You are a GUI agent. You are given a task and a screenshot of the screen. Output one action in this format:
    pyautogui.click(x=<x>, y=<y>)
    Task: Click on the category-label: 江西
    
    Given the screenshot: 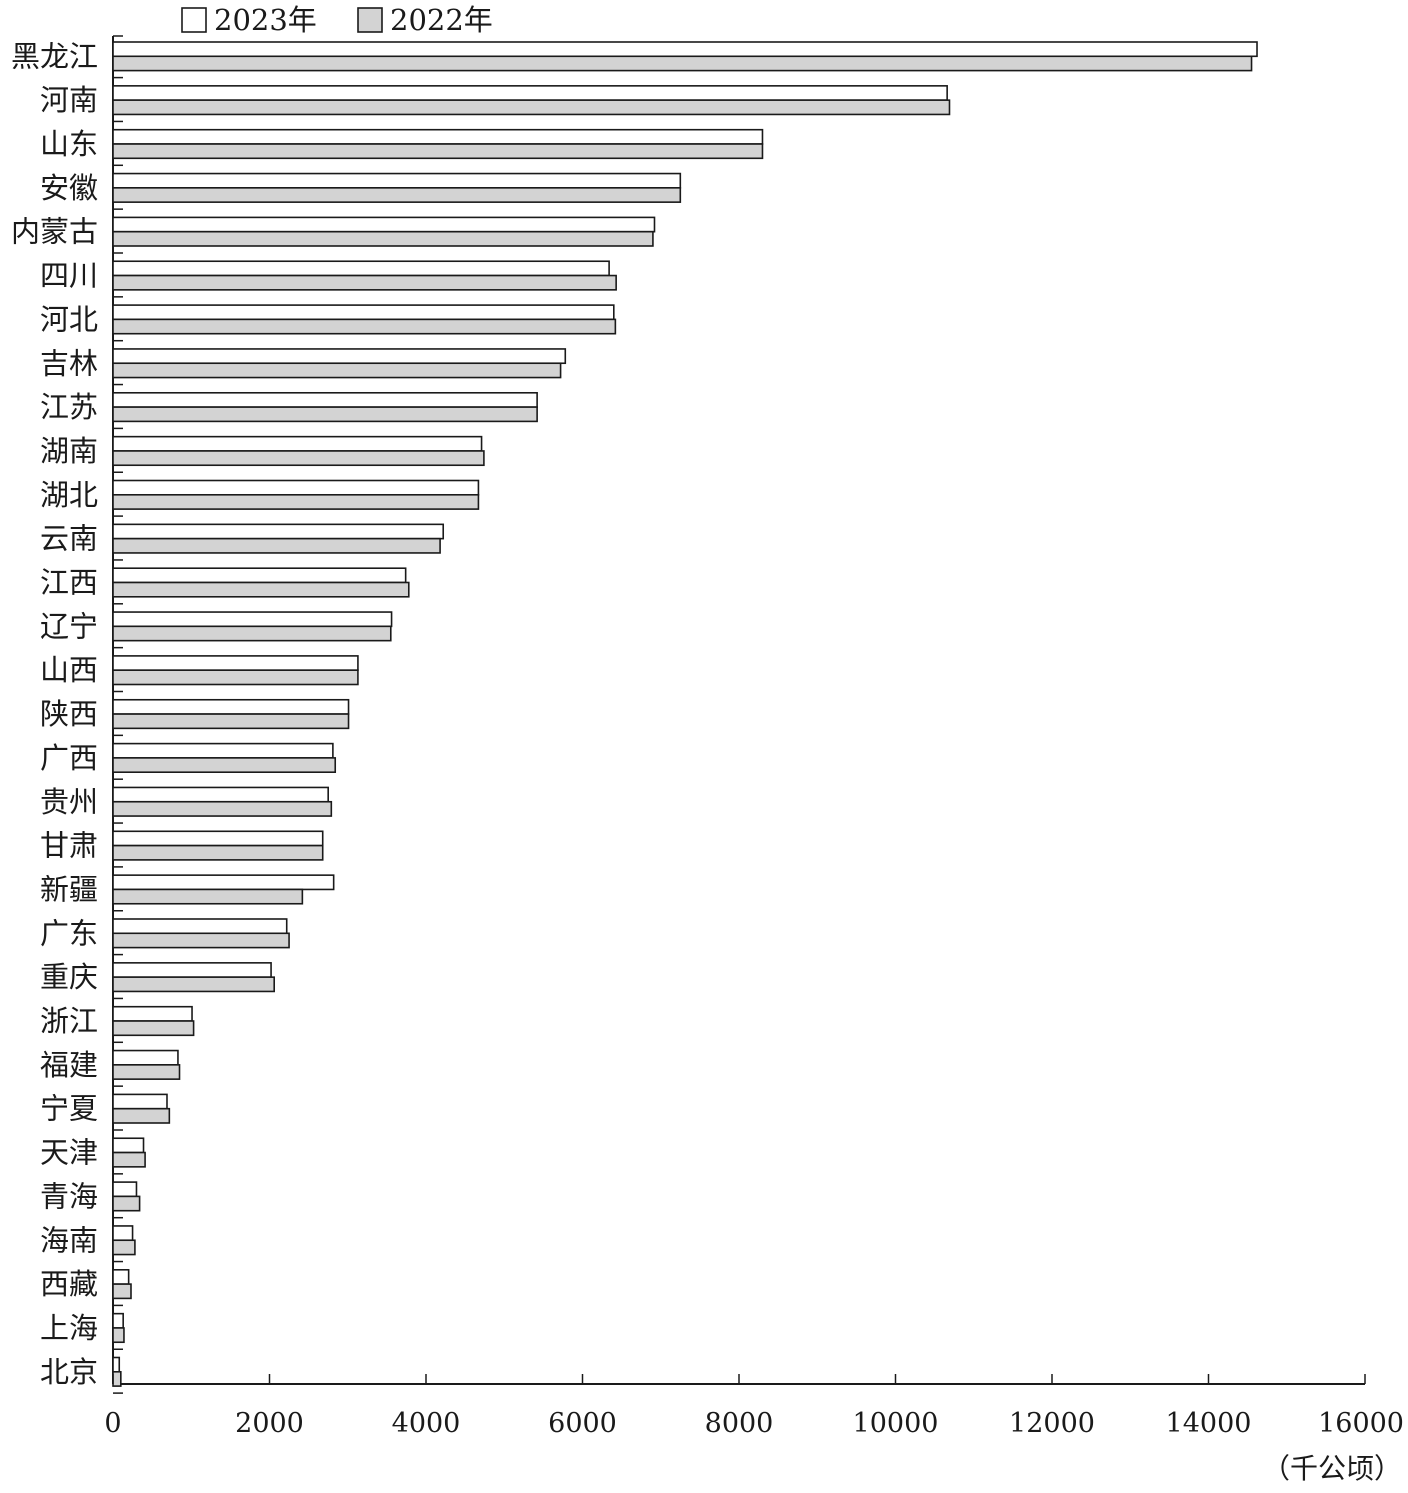 What is the action you would take?
    pyautogui.click(x=69, y=583)
    